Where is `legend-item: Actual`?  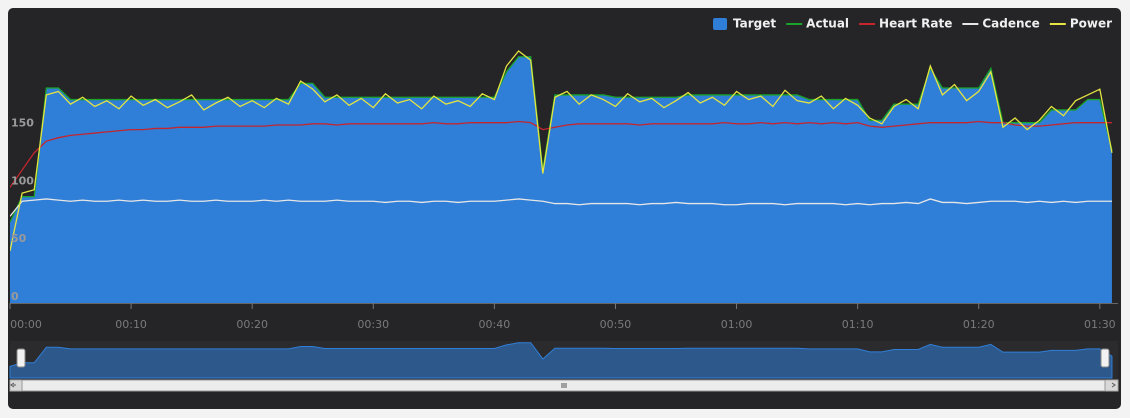
legend-item: Actual is located at coordinates (817, 24).